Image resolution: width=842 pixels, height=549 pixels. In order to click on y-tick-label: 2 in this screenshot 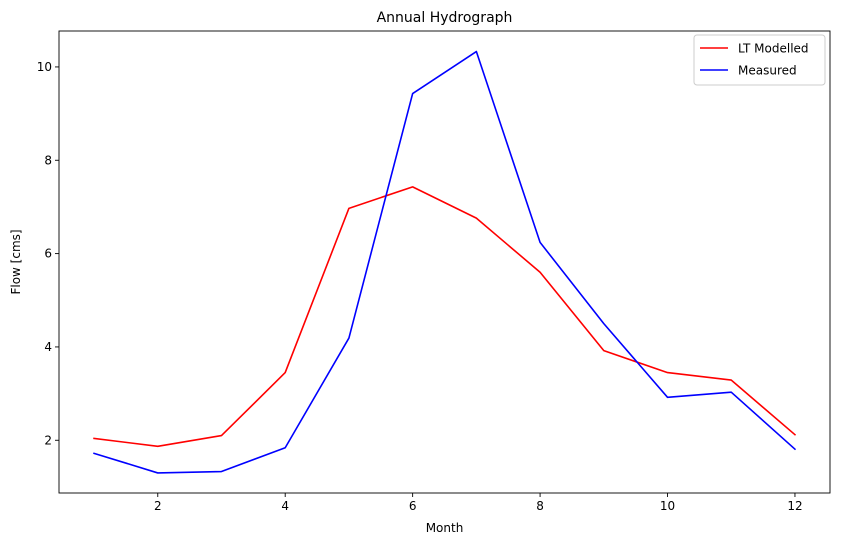, I will do `click(48, 440)`.